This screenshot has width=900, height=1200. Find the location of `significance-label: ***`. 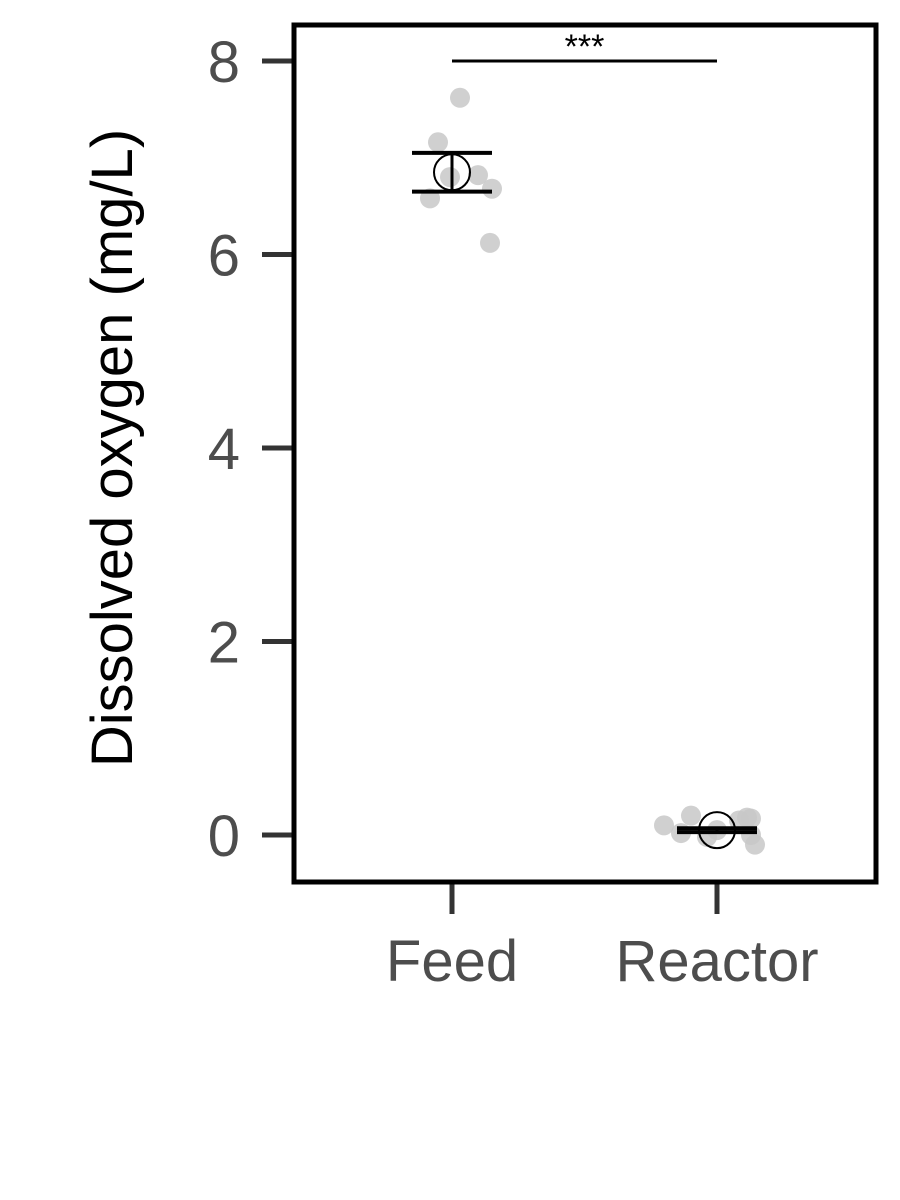

significance-label: *** is located at coordinates (585, 47).